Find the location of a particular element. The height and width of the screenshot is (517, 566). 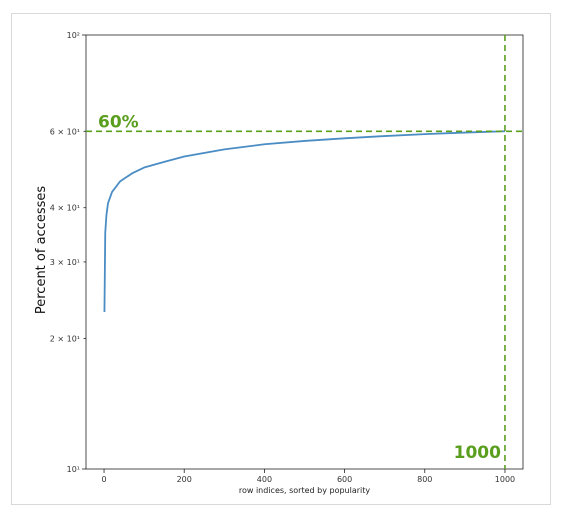

y-tick-label: 4 × 10¹ is located at coordinates (65, 208).